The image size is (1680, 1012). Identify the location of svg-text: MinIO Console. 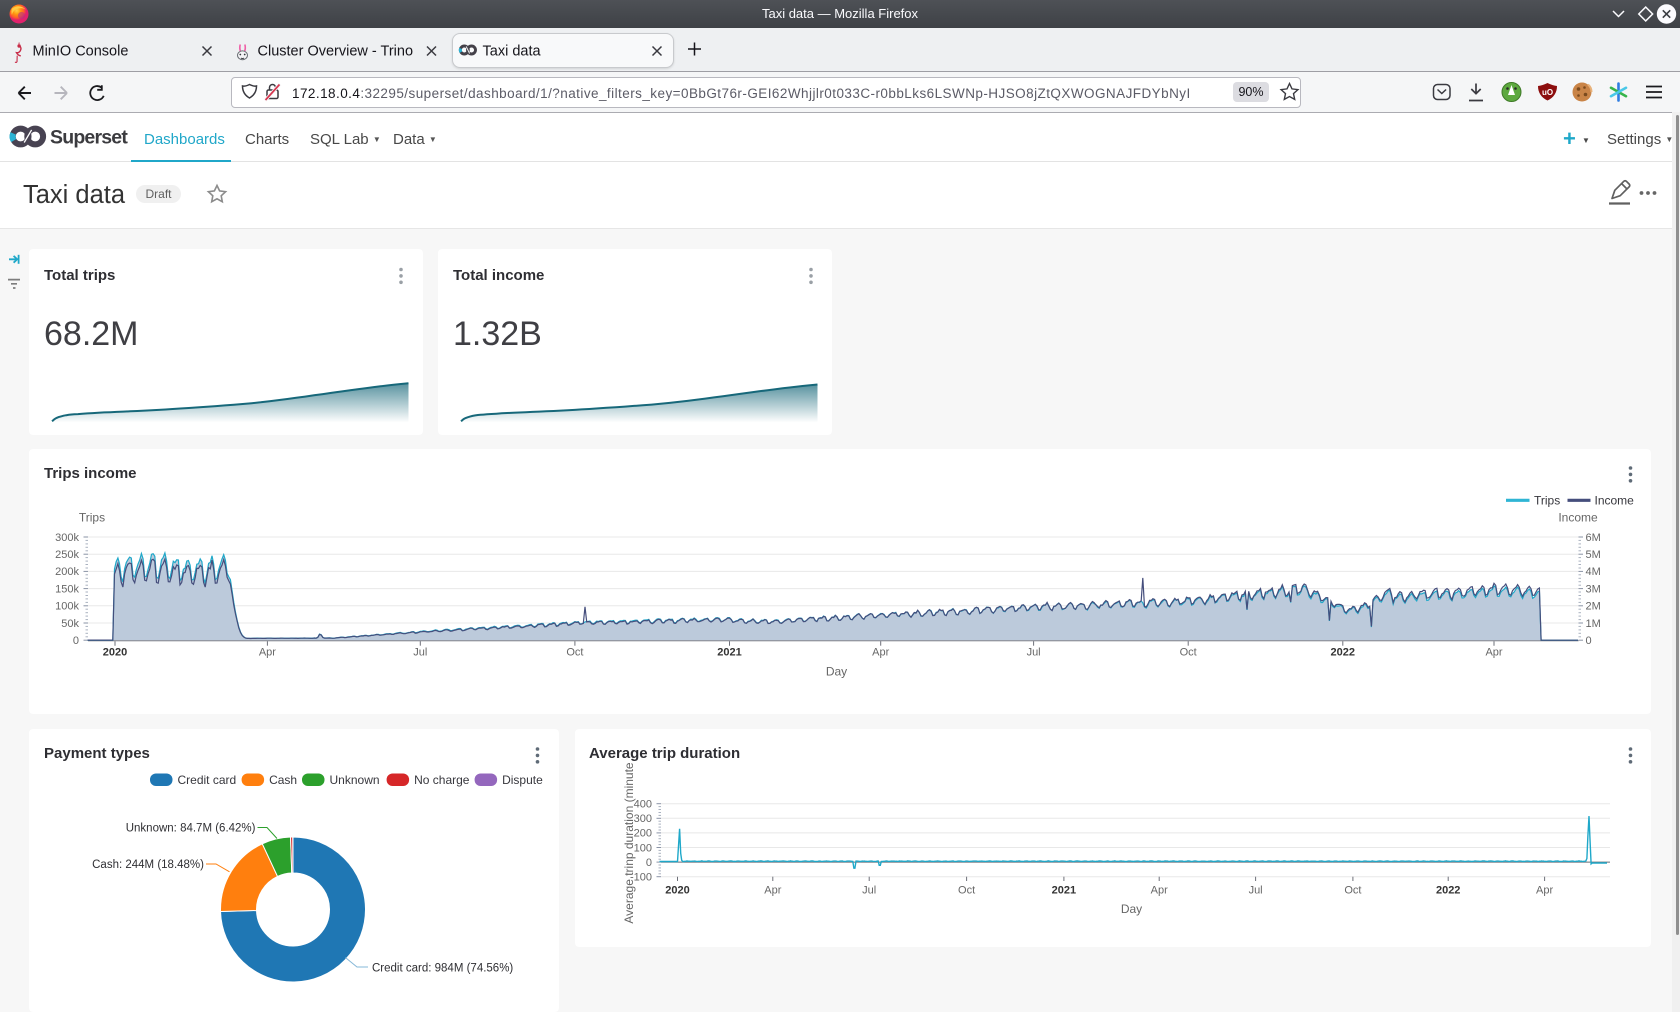
(81, 52).